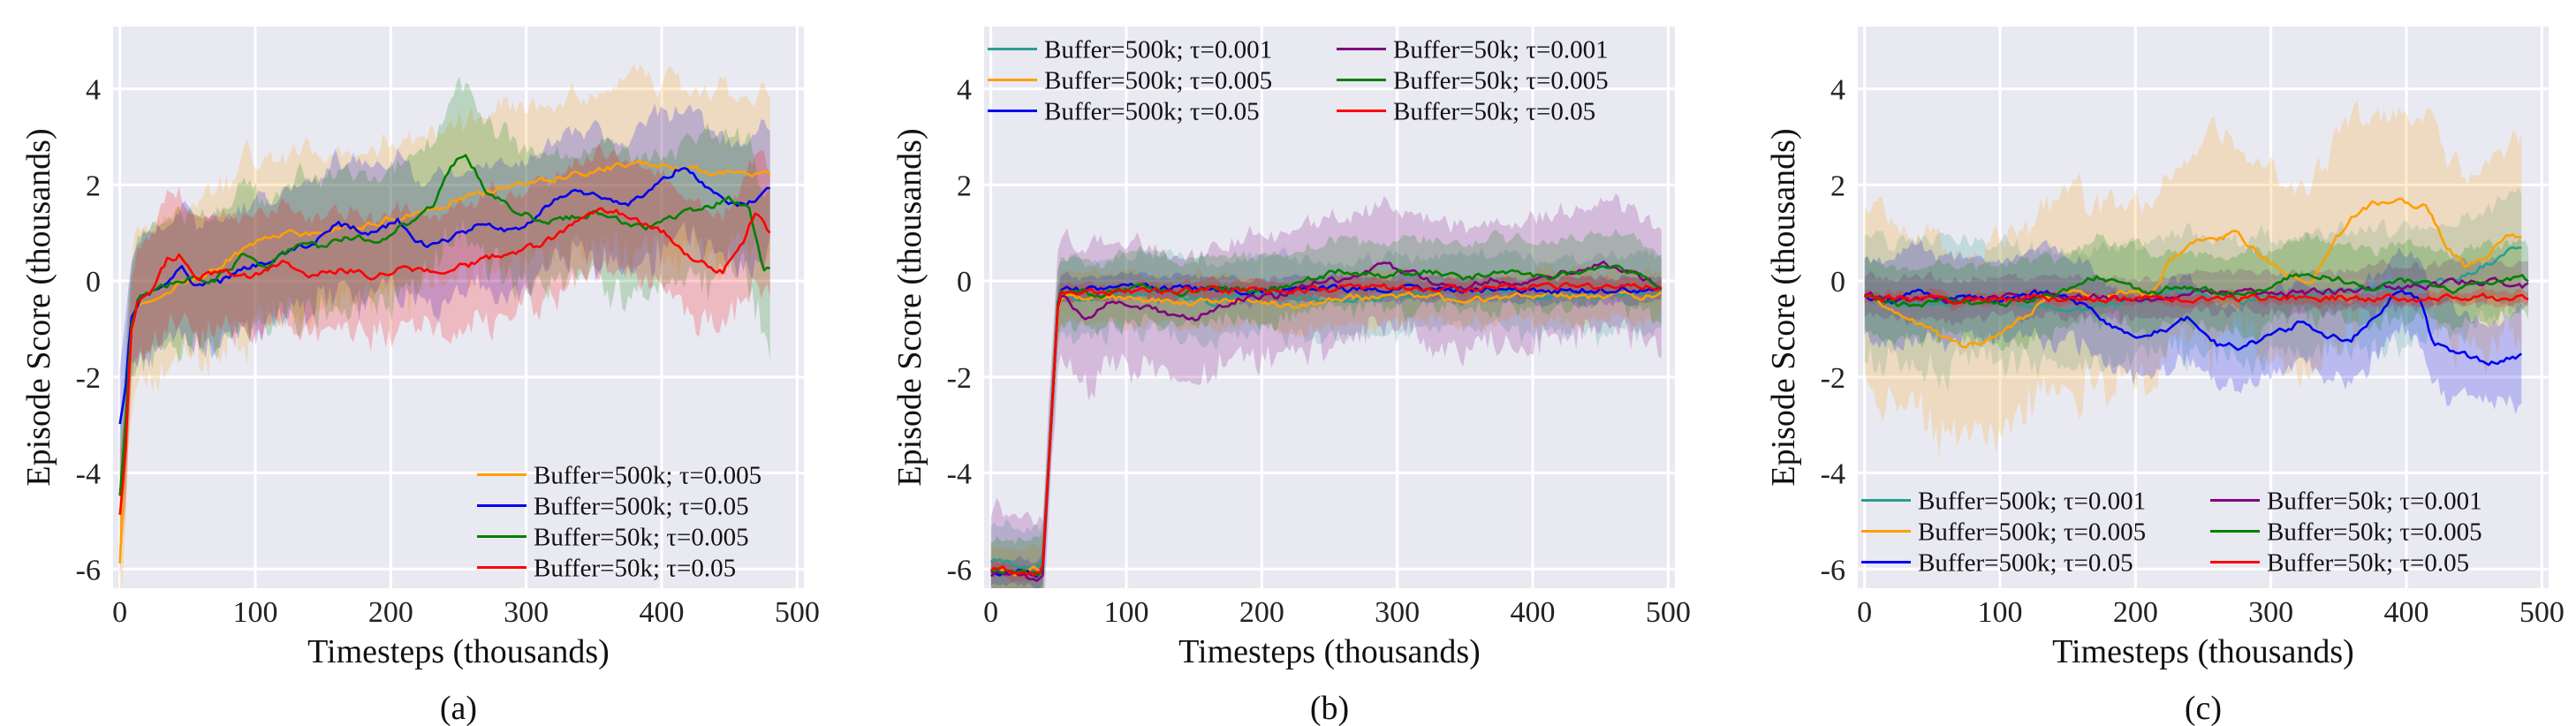  What do you see at coordinates (459, 708) in the screenshot?
I see `panel-label: (a)` at bounding box center [459, 708].